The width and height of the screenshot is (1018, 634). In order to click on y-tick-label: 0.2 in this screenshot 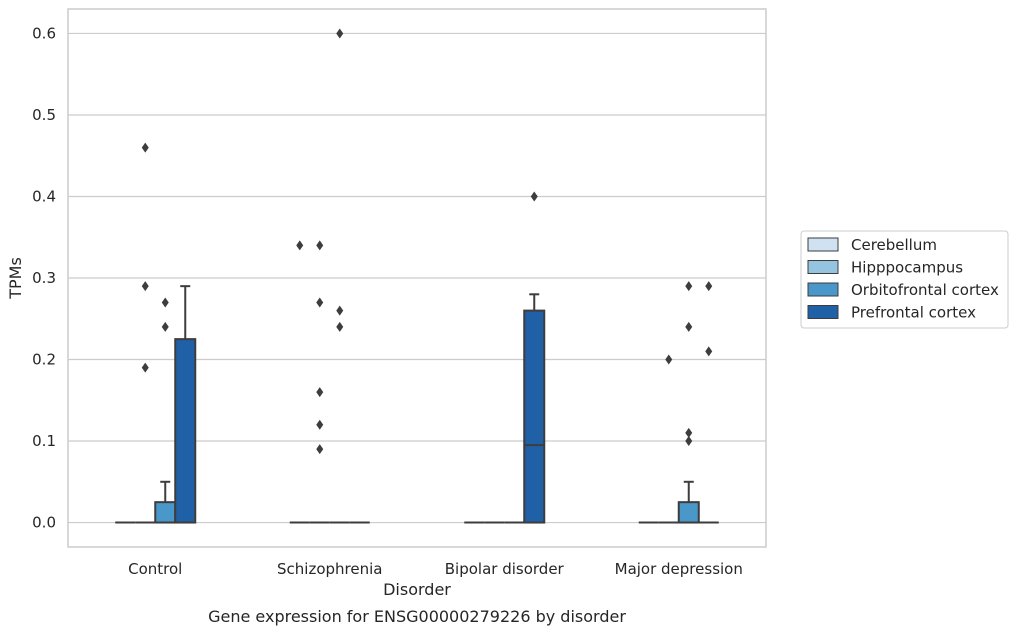, I will do `click(44, 360)`.